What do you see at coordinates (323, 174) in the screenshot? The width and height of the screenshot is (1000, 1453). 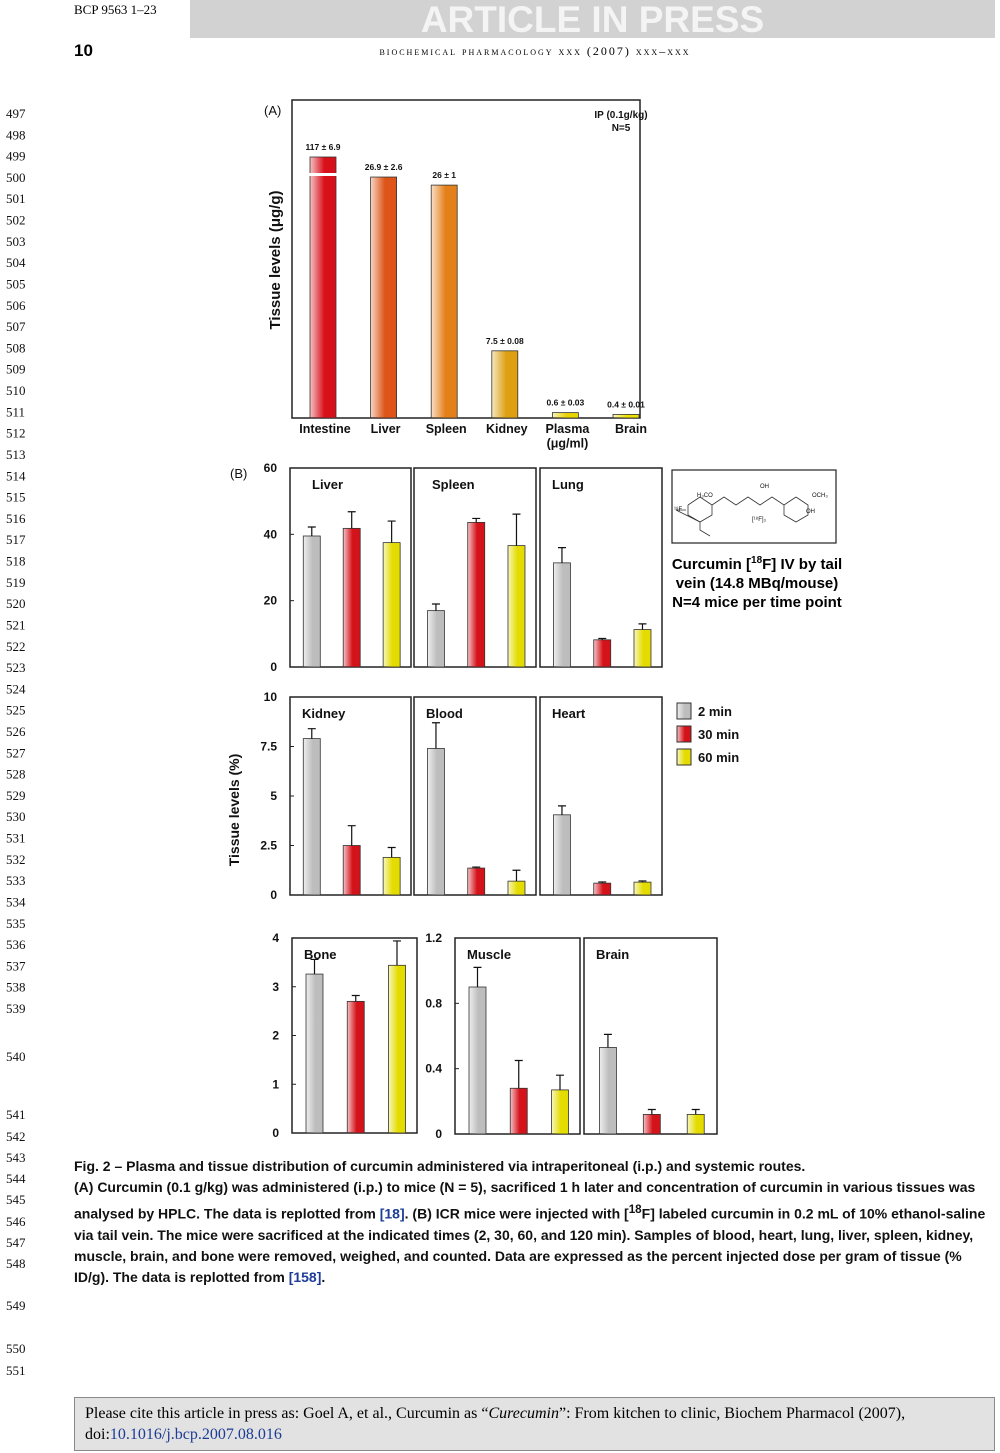 I see `axis-break` at bounding box center [323, 174].